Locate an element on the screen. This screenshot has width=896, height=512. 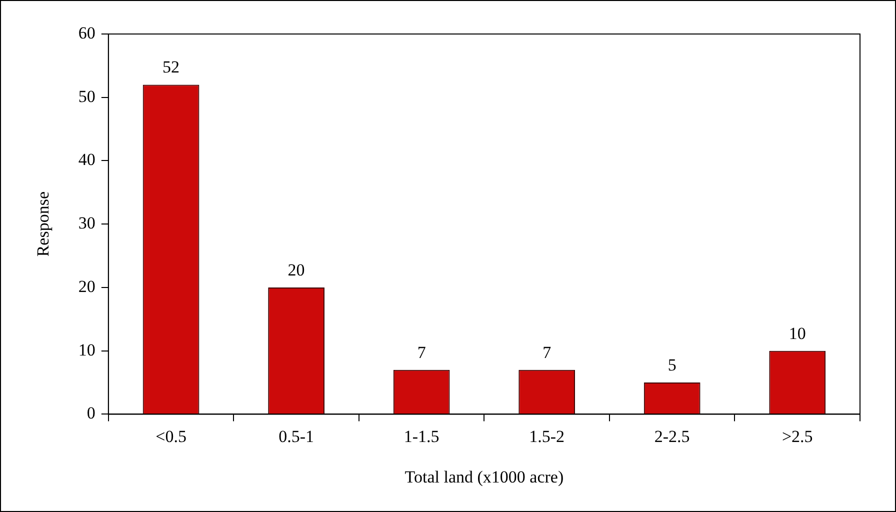
x-tick-label: 2-2.5 is located at coordinates (672, 436).